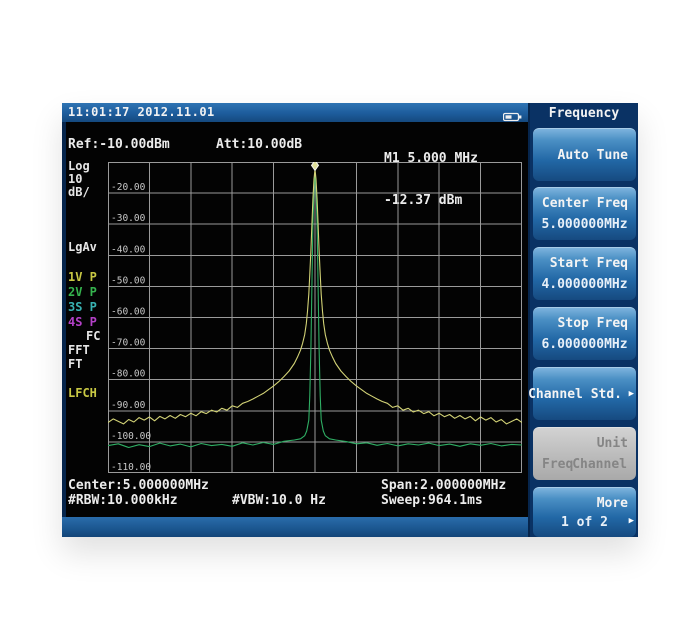 Image resolution: width=700 pixels, height=640 pixels. Describe the element at coordinates (584, 344) in the screenshot. I see `stop-freq-value: 6.000000MHz` at that location.